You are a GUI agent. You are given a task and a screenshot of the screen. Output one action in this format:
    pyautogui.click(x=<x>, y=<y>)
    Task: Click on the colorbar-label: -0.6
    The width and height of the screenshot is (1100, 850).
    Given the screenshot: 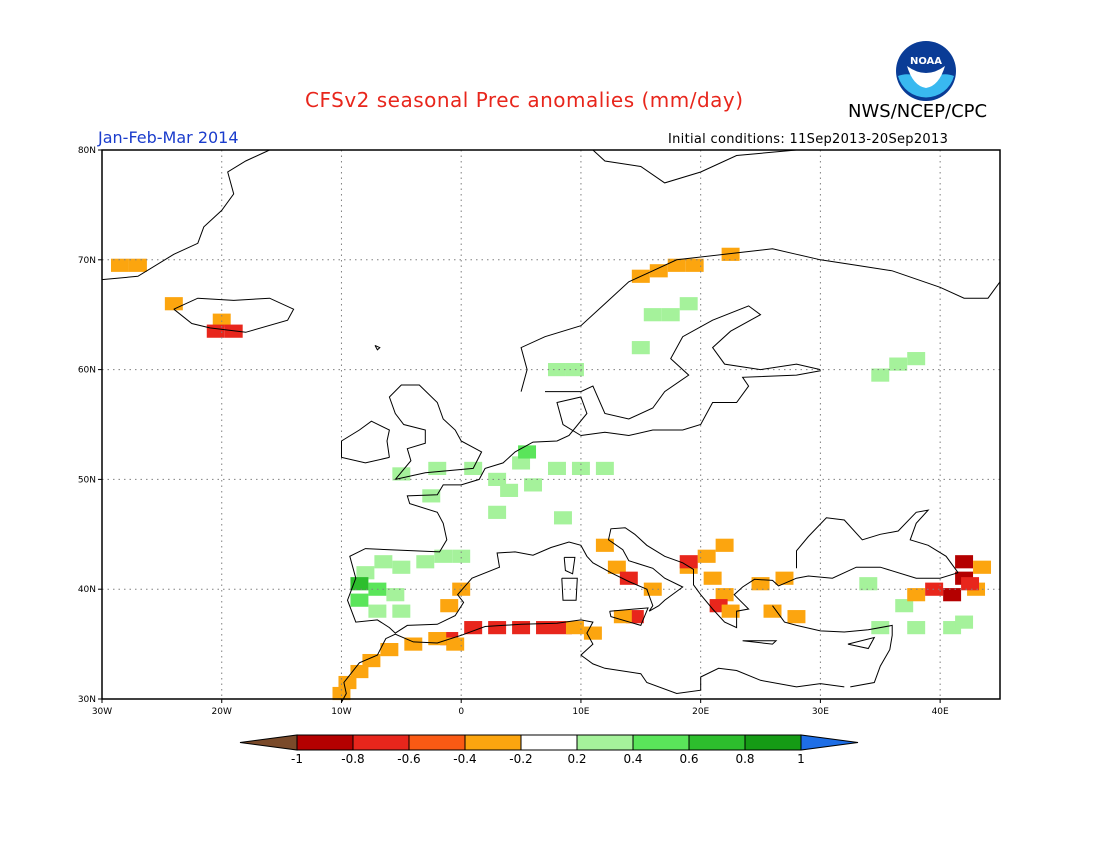 What is the action you would take?
    pyautogui.click(x=408, y=759)
    